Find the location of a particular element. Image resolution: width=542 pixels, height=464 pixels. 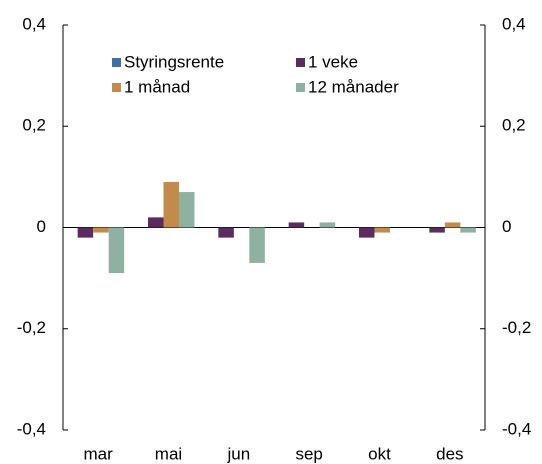

y2-tick-label: 0 is located at coordinates (506, 226).